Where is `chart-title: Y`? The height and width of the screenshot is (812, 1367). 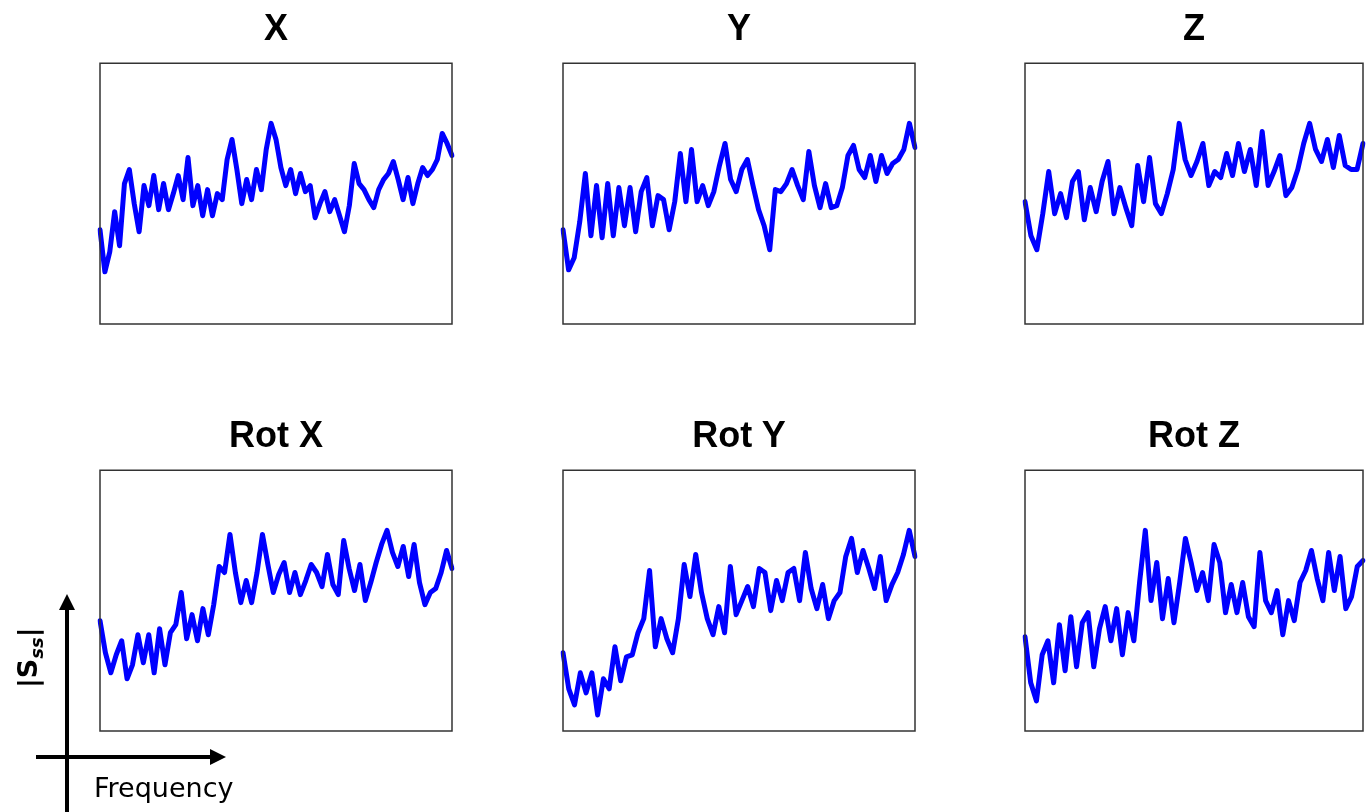
chart-title: Y is located at coordinates (739, 27).